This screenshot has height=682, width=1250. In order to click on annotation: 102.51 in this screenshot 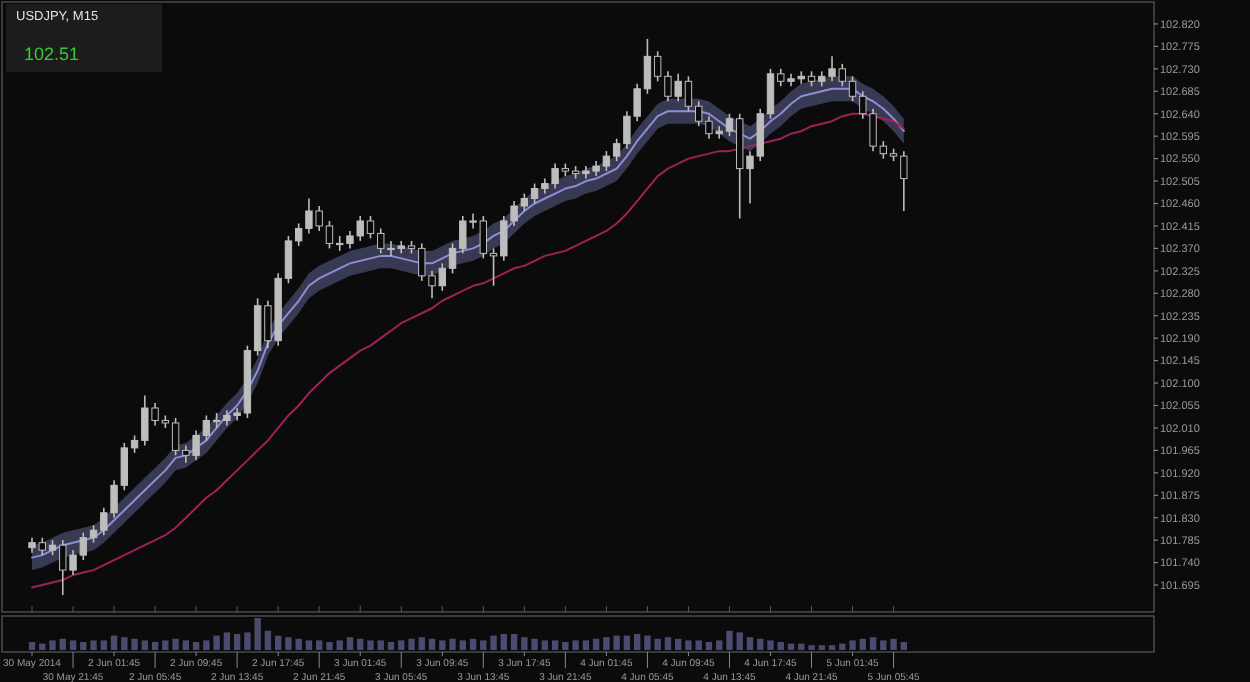, I will do `click(52, 54)`.